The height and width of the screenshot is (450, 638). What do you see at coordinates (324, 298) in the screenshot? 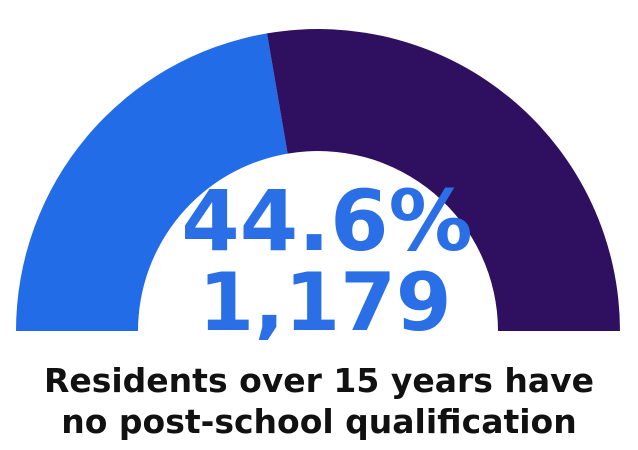
I see `gauge-count-label: 1,179` at bounding box center [324, 298].